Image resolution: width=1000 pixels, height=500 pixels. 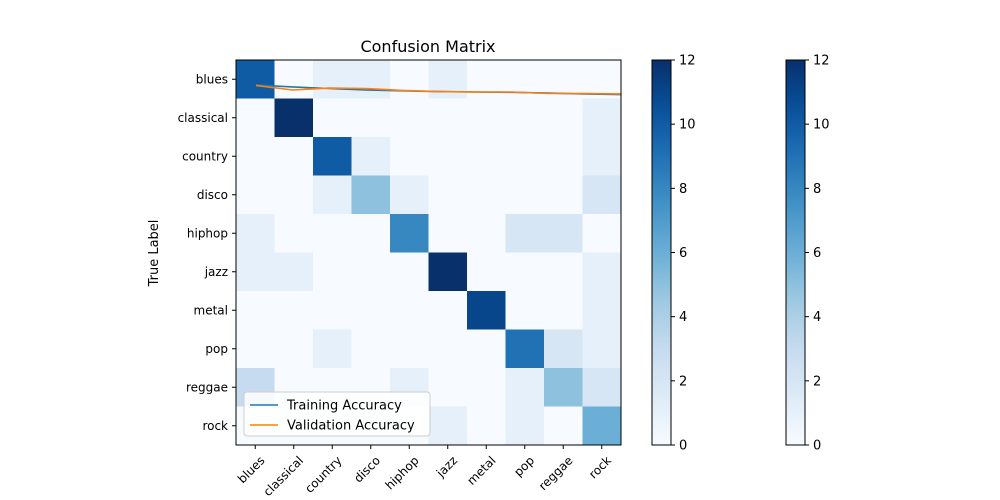 I want to click on y-tick-label: reggae, so click(x=207, y=387).